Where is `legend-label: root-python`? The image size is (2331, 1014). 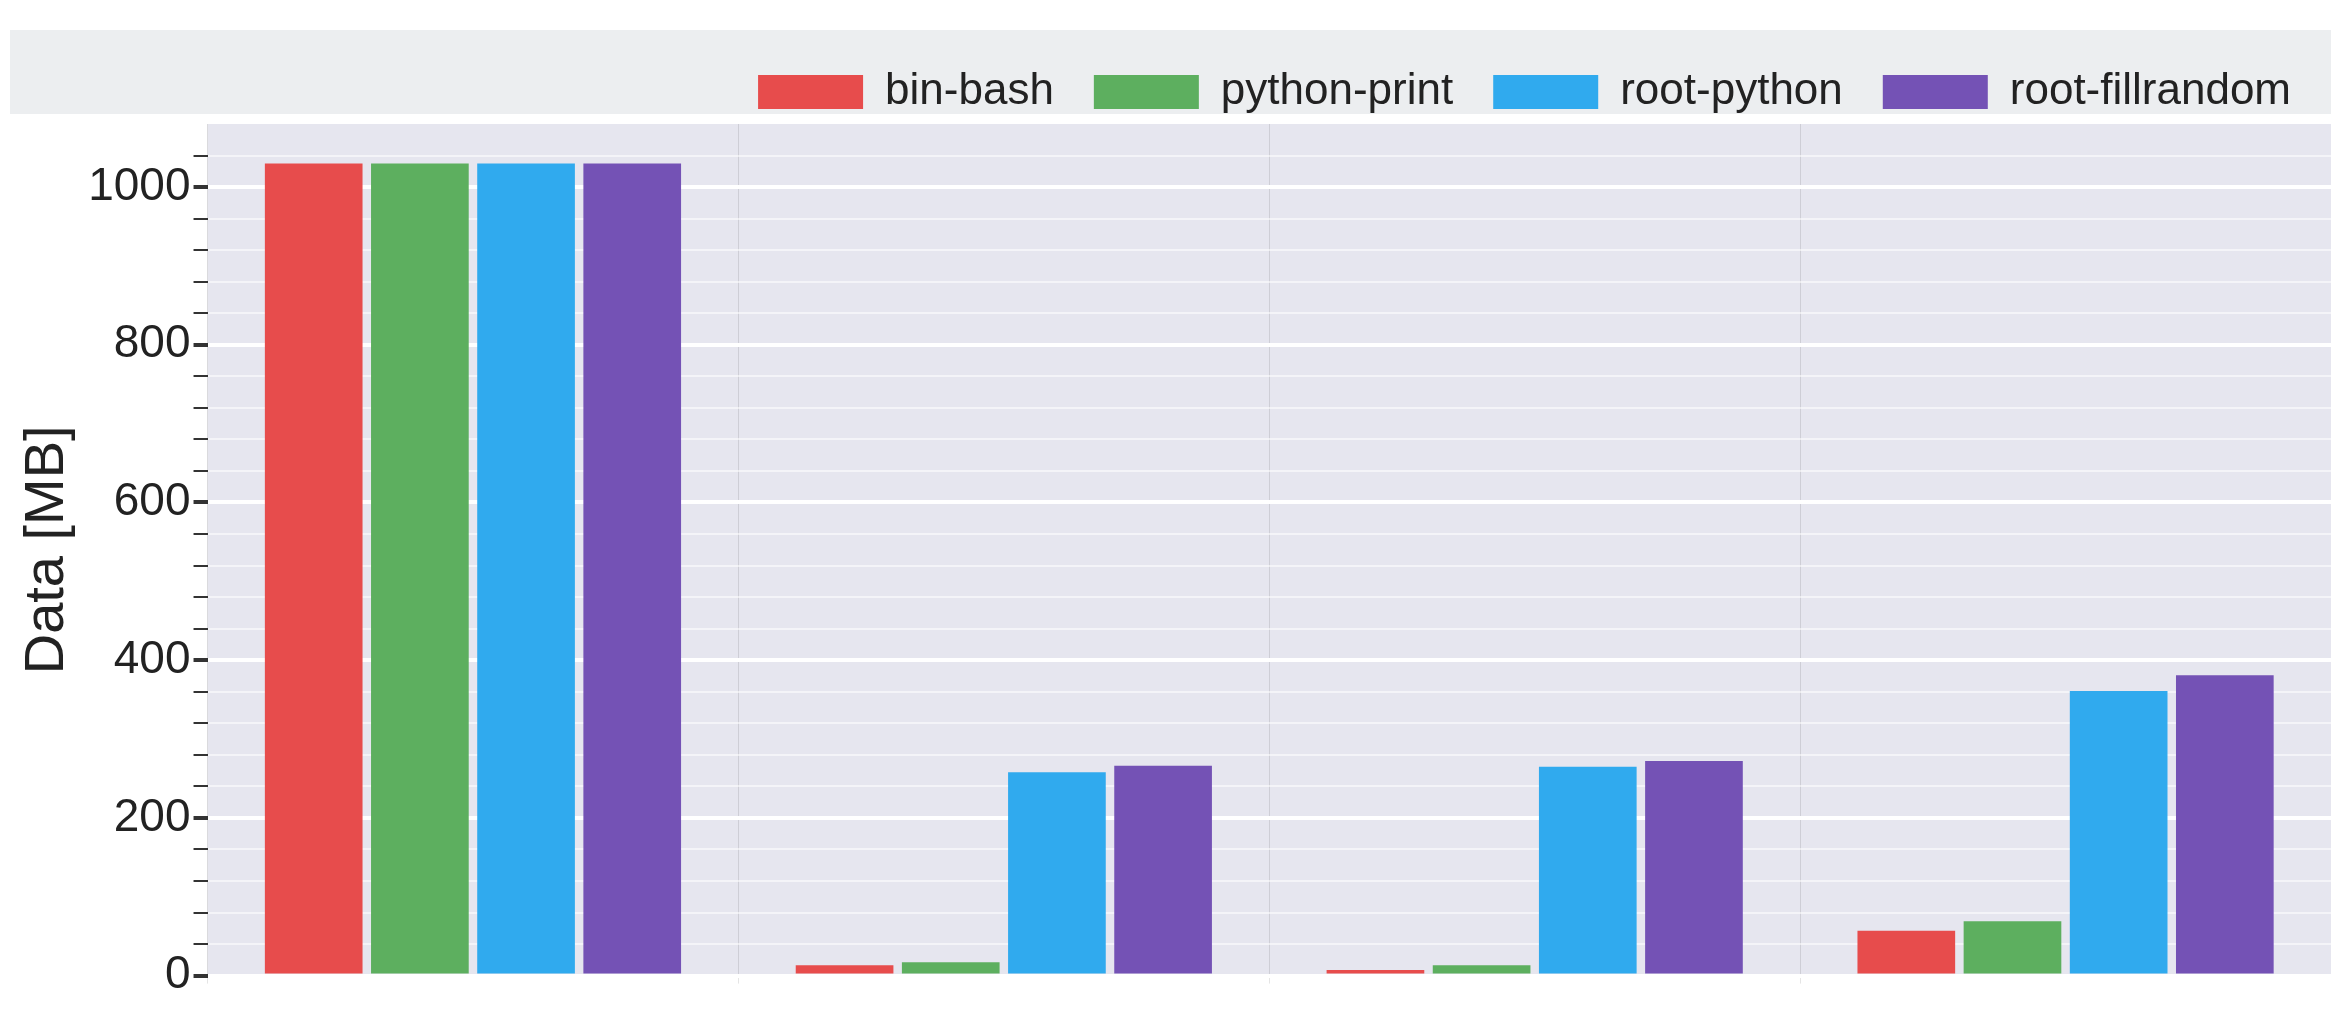 legend-label: root-python is located at coordinates (1731, 89).